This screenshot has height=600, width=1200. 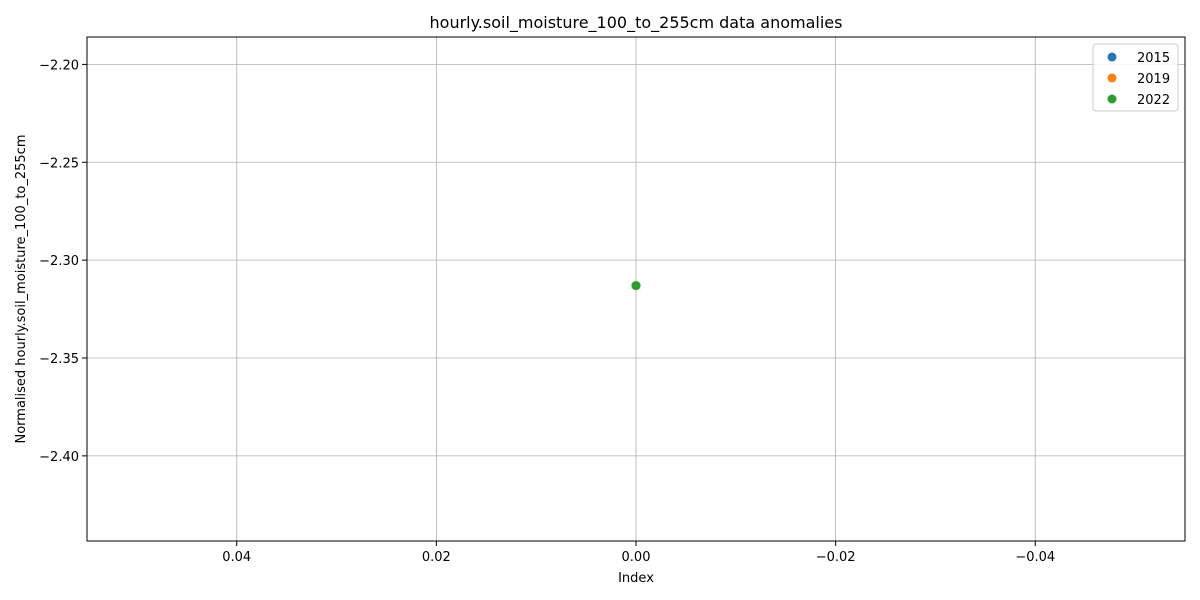 What do you see at coordinates (636, 557) in the screenshot?
I see `x-tick-label: 0.00` at bounding box center [636, 557].